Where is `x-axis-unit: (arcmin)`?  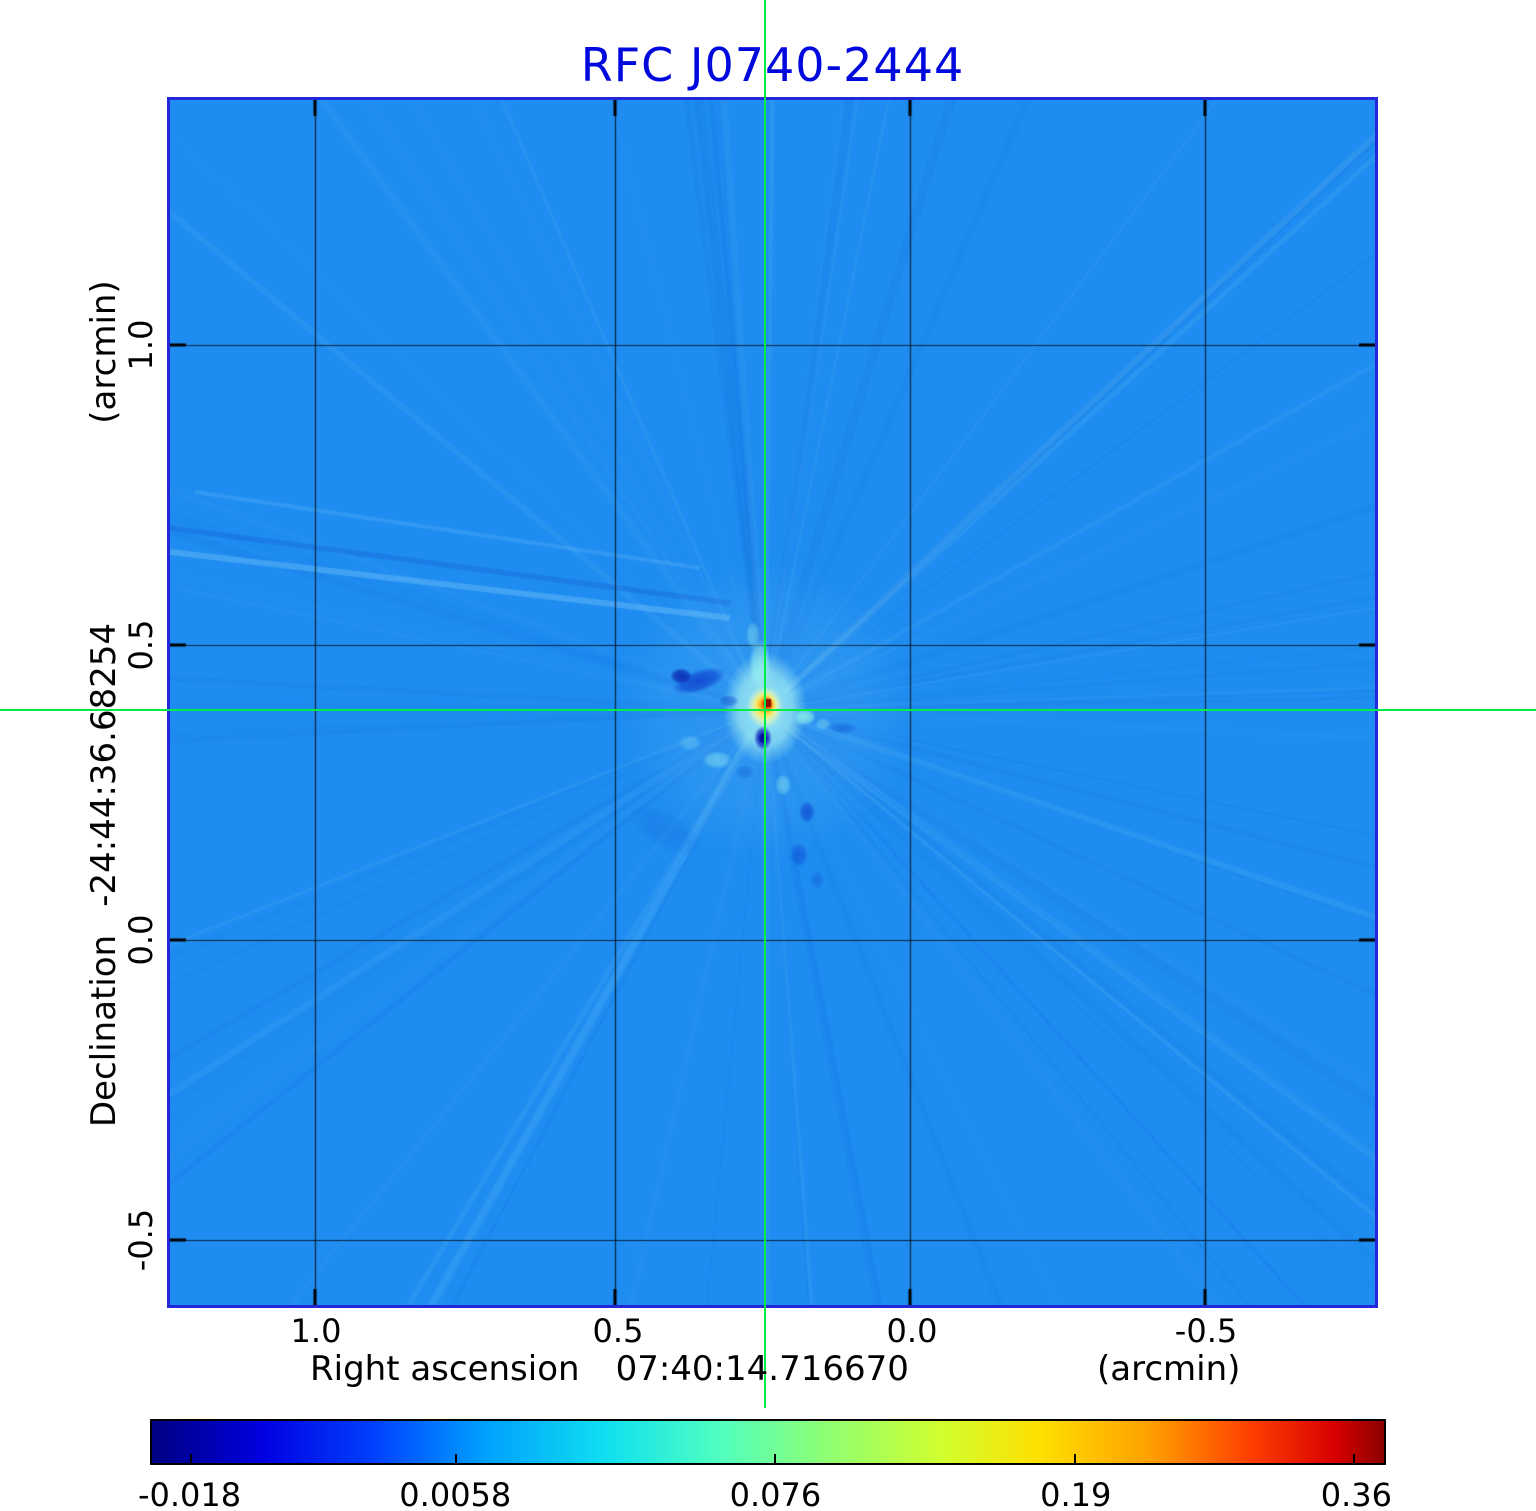
x-axis-unit: (arcmin) is located at coordinates (1169, 1369).